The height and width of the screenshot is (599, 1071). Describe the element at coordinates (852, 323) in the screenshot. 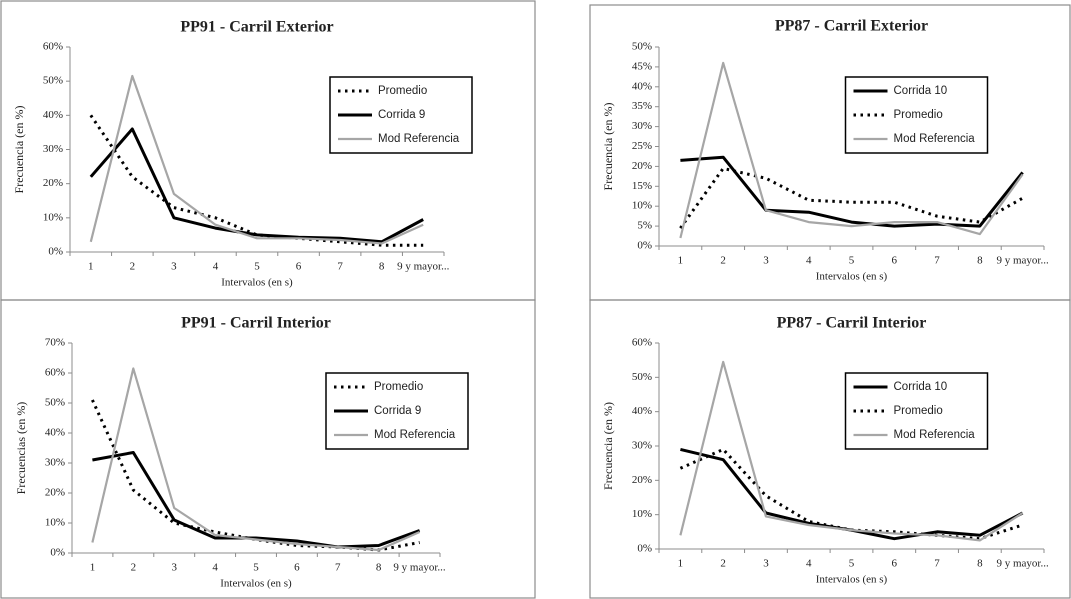

I see `chart-title: PP87 - Carril Interior` at that location.